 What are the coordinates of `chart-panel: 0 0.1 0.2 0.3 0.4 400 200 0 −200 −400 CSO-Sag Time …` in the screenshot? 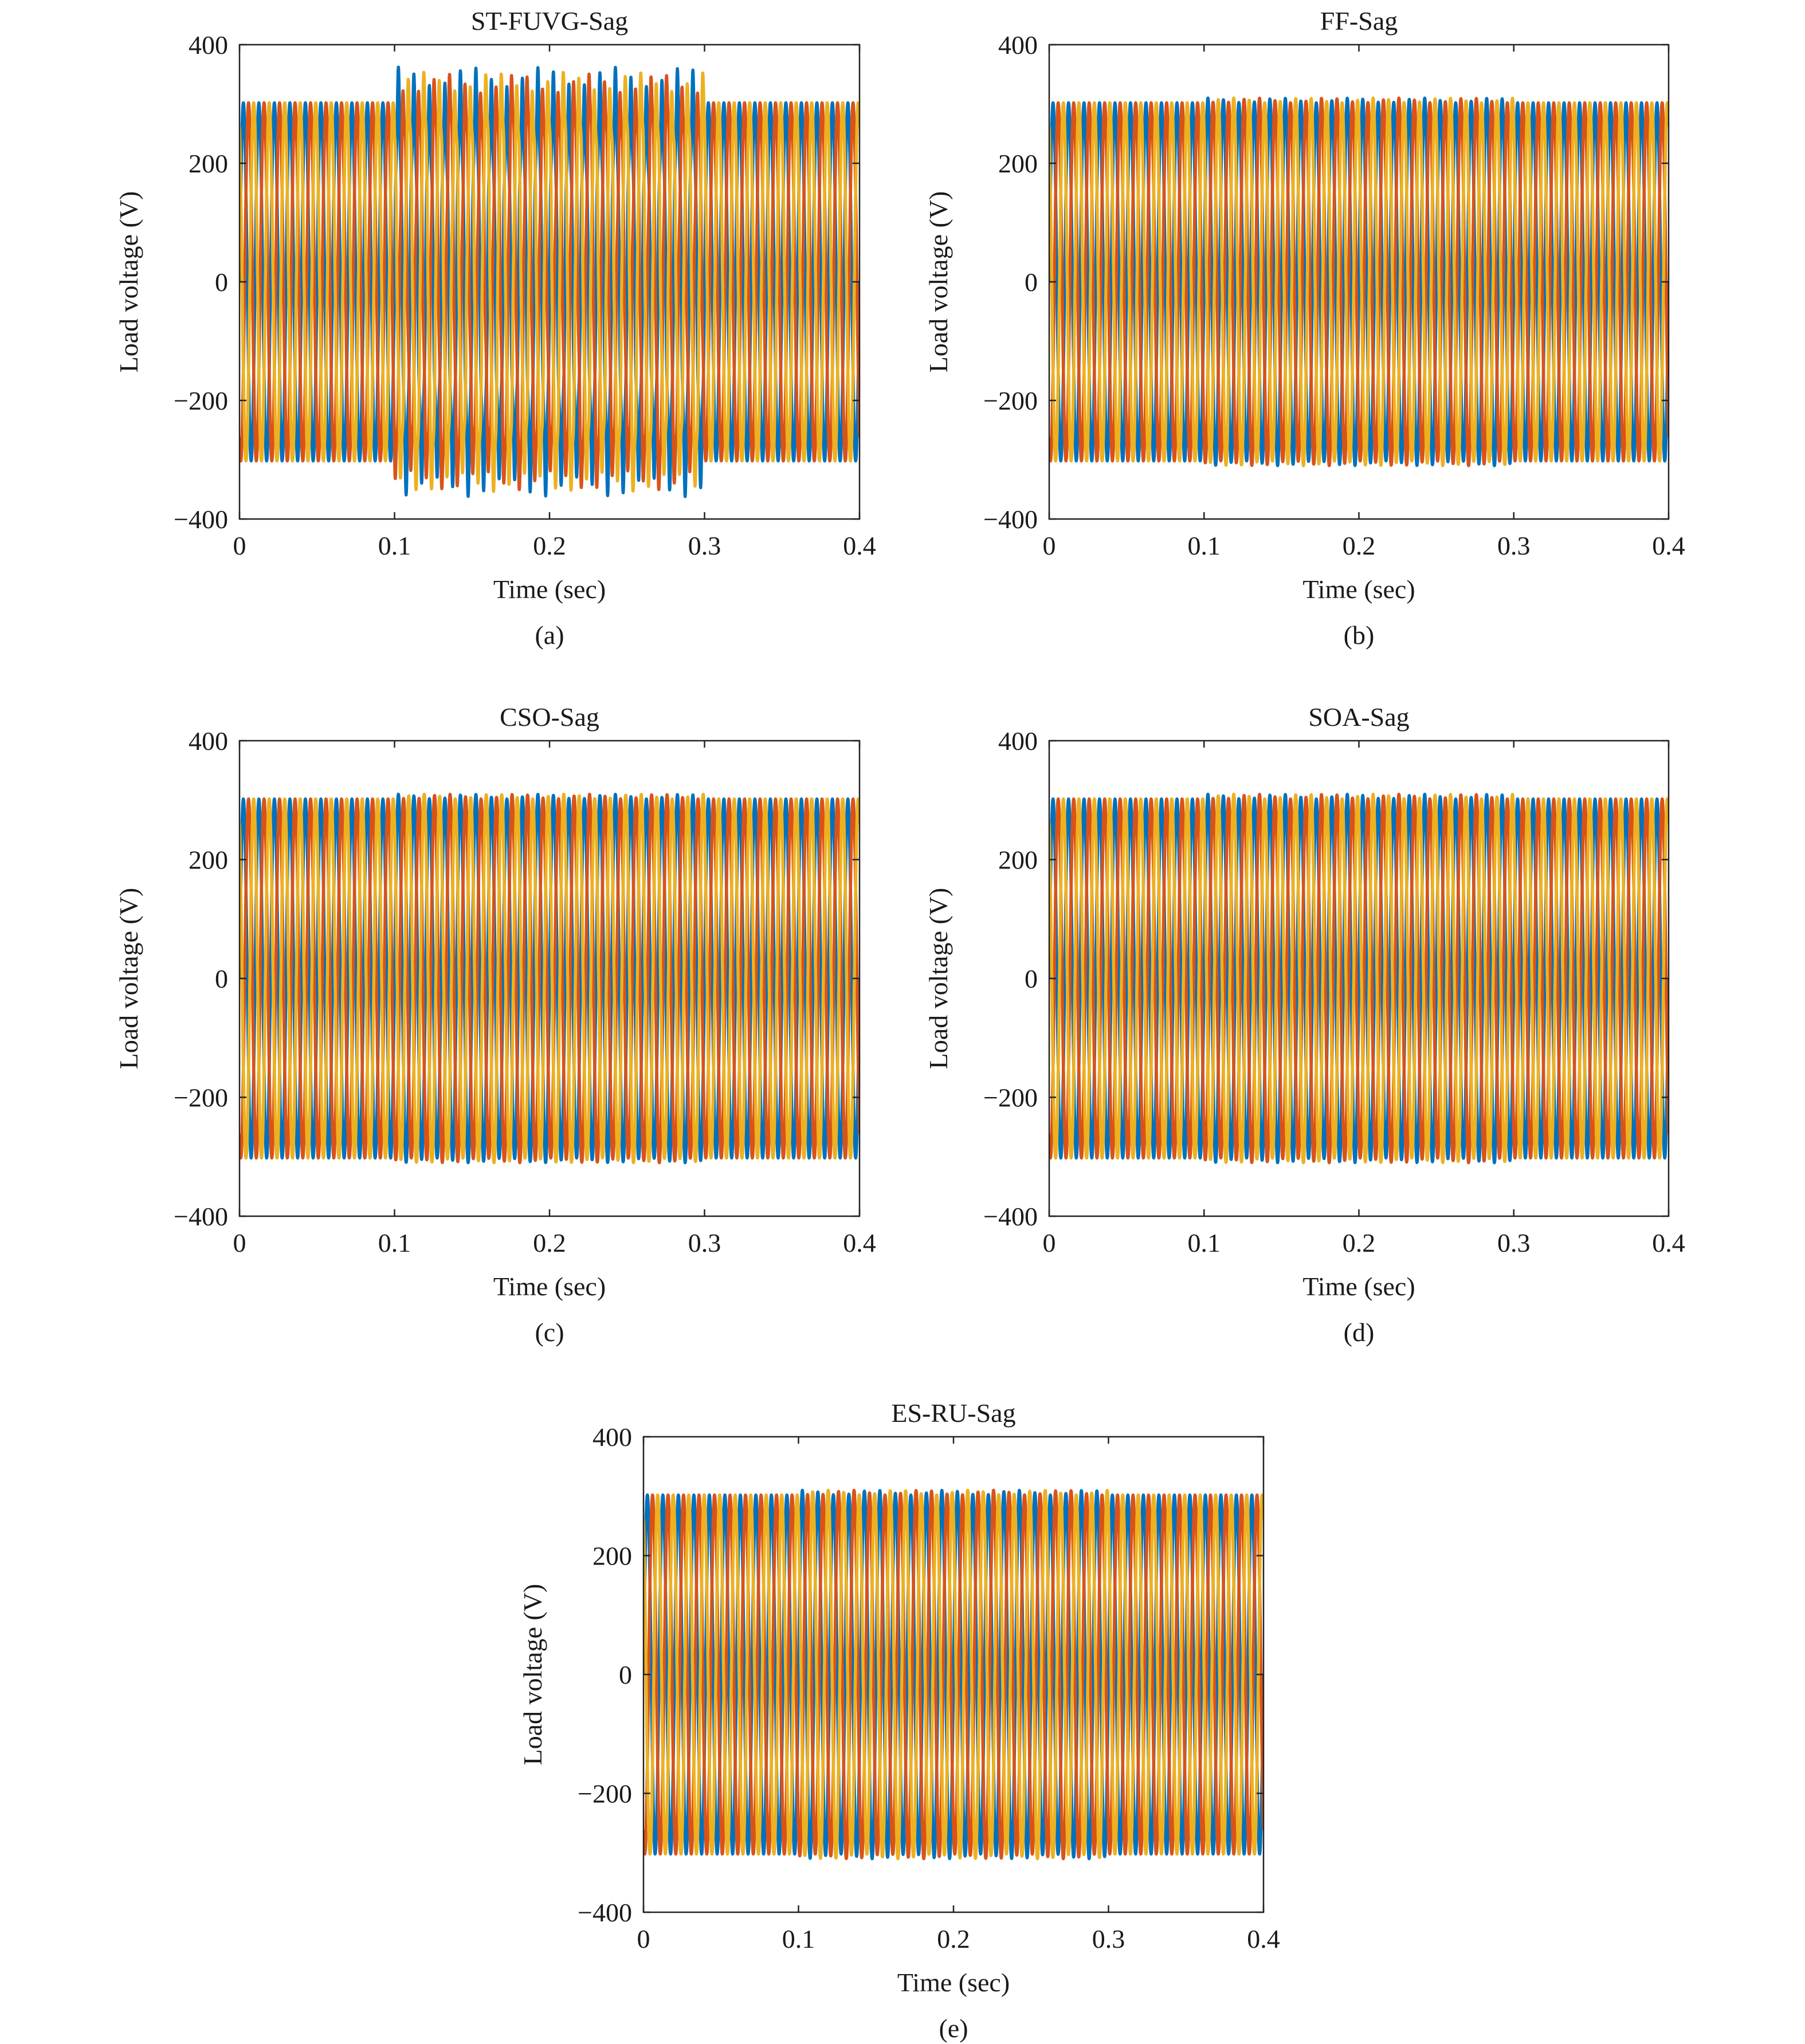 It's located at (495, 1024).